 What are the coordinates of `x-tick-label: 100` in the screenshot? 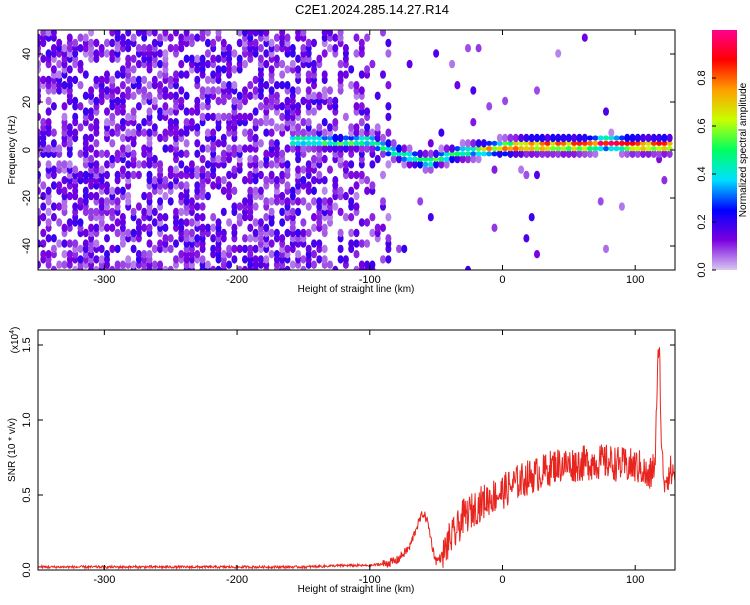 It's located at (635, 580).